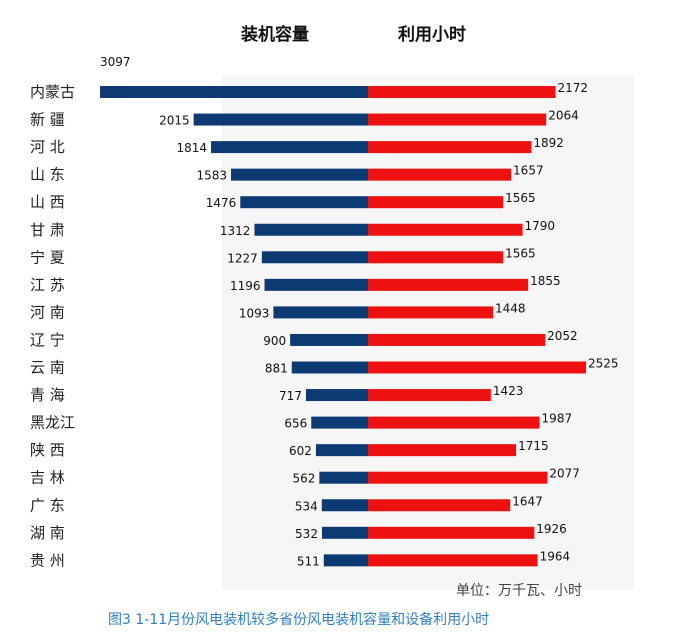 The width and height of the screenshot is (684, 636). I want to click on capacity-value-label: 534, so click(306, 506).